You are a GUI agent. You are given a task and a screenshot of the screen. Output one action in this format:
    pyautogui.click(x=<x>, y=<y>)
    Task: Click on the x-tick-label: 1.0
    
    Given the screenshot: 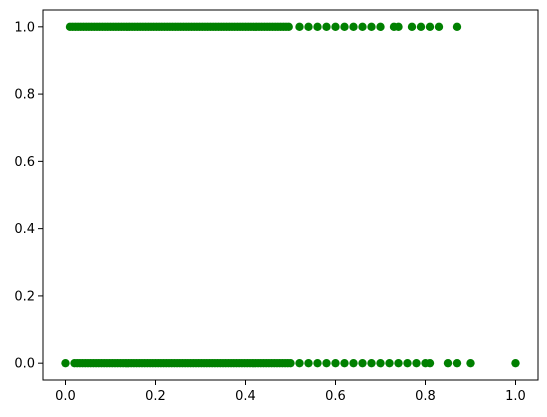 What is the action you would take?
    pyautogui.click(x=515, y=396)
    